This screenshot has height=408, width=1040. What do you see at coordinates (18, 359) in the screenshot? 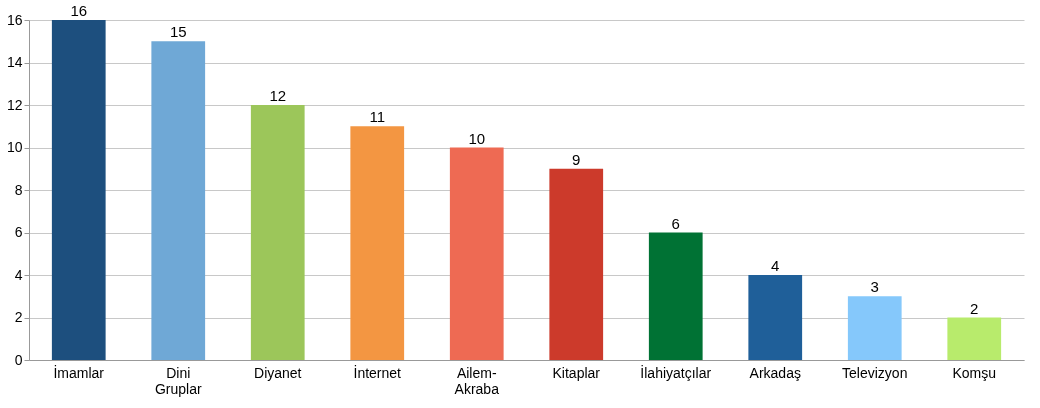
I see `y-tick-label: 0` at bounding box center [18, 359].